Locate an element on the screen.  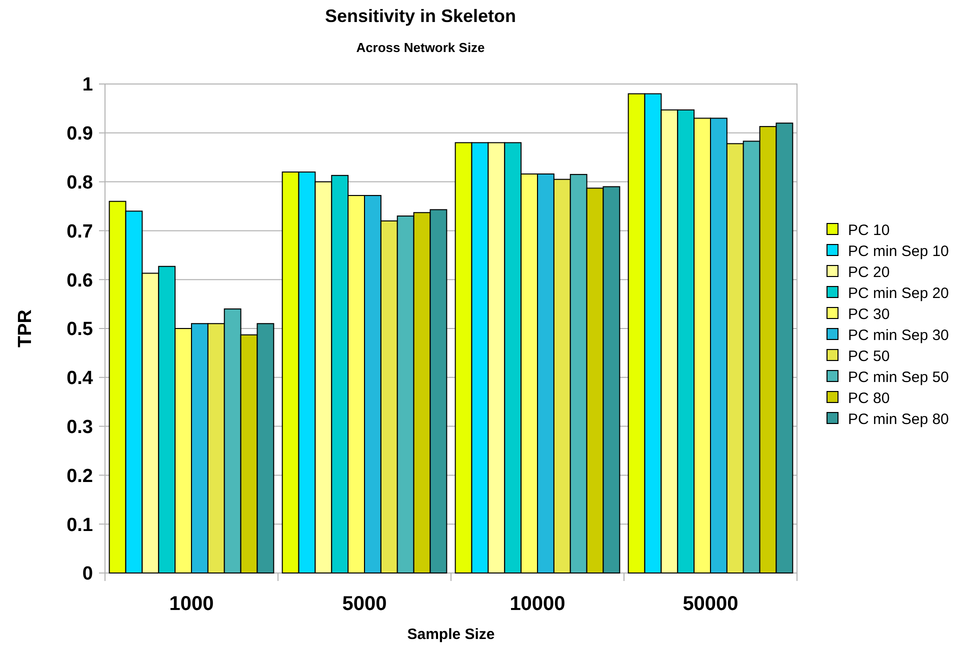
y-tick-label: 0.2 is located at coordinates (79, 476).